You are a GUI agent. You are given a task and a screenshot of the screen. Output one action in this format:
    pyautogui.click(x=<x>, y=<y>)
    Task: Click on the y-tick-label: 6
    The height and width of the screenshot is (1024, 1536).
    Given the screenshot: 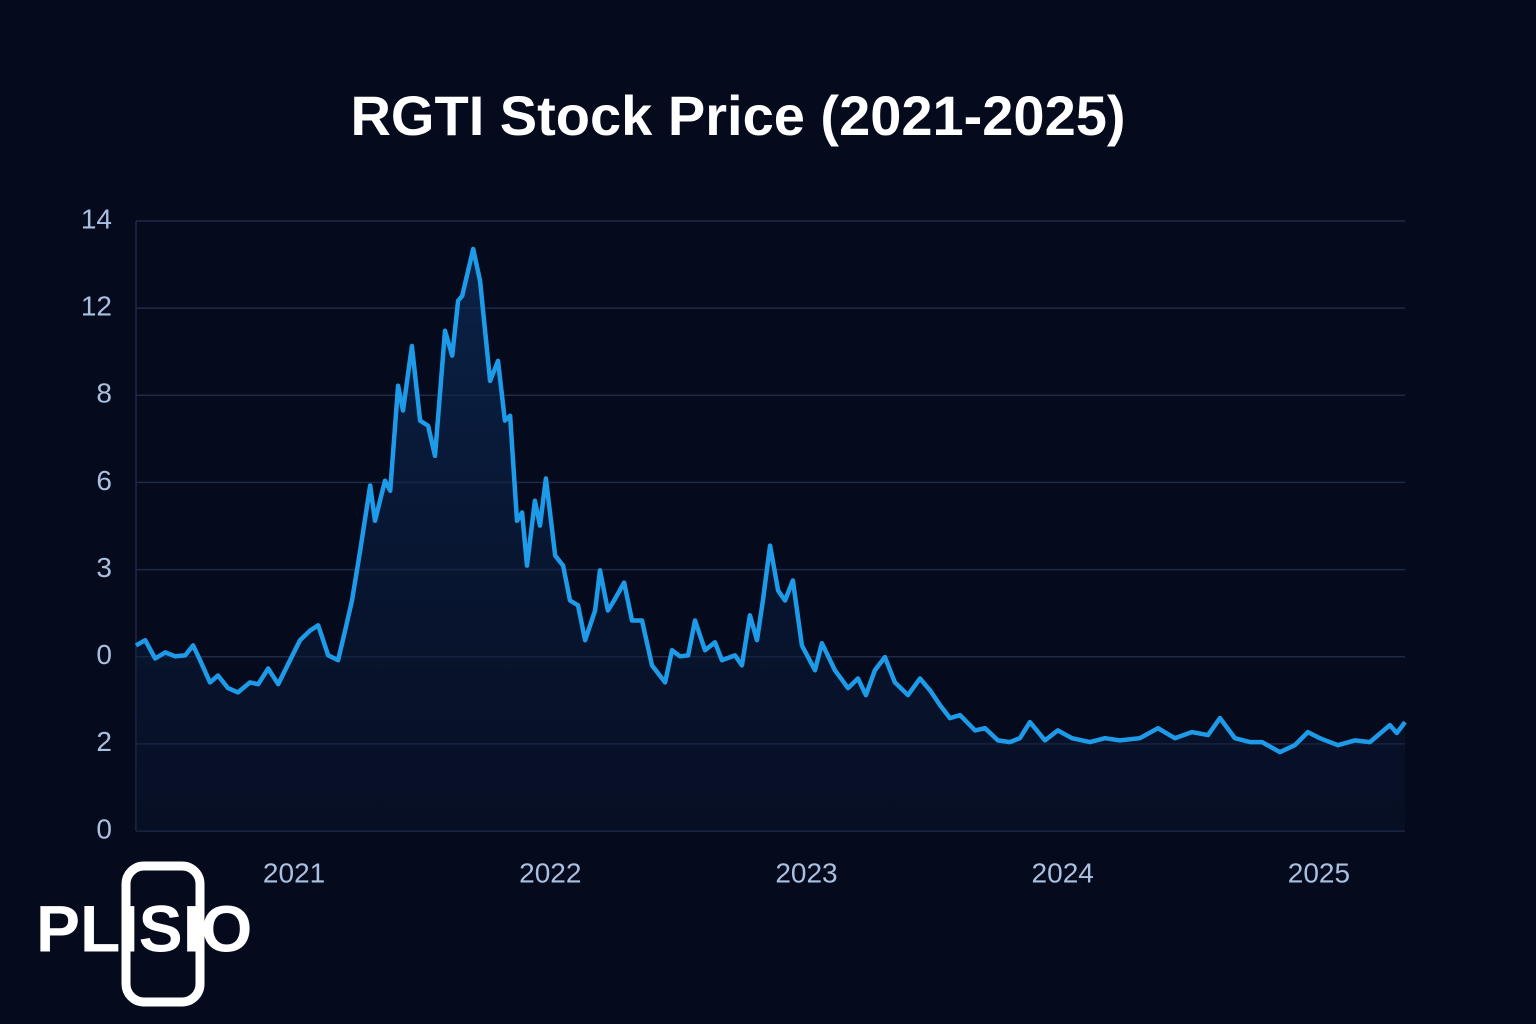 What is the action you would take?
    pyautogui.click(x=104, y=480)
    